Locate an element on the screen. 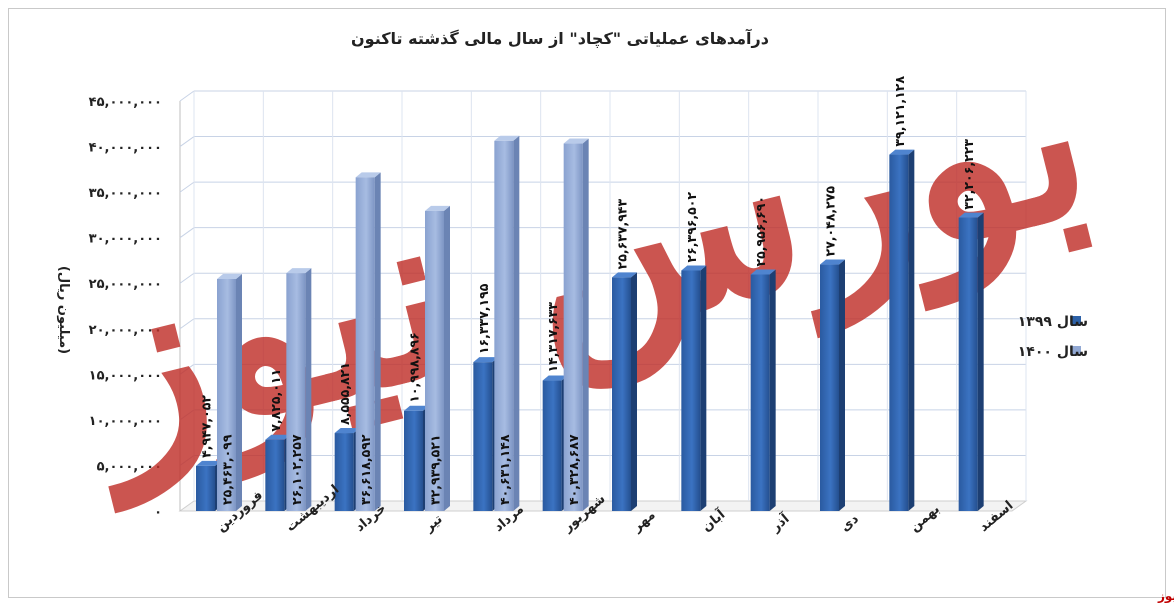 The width and height of the screenshot is (1174, 609). legend: سال ۱۳۹۹ سال ۱۴۰۰ is located at coordinates (1053, 337).